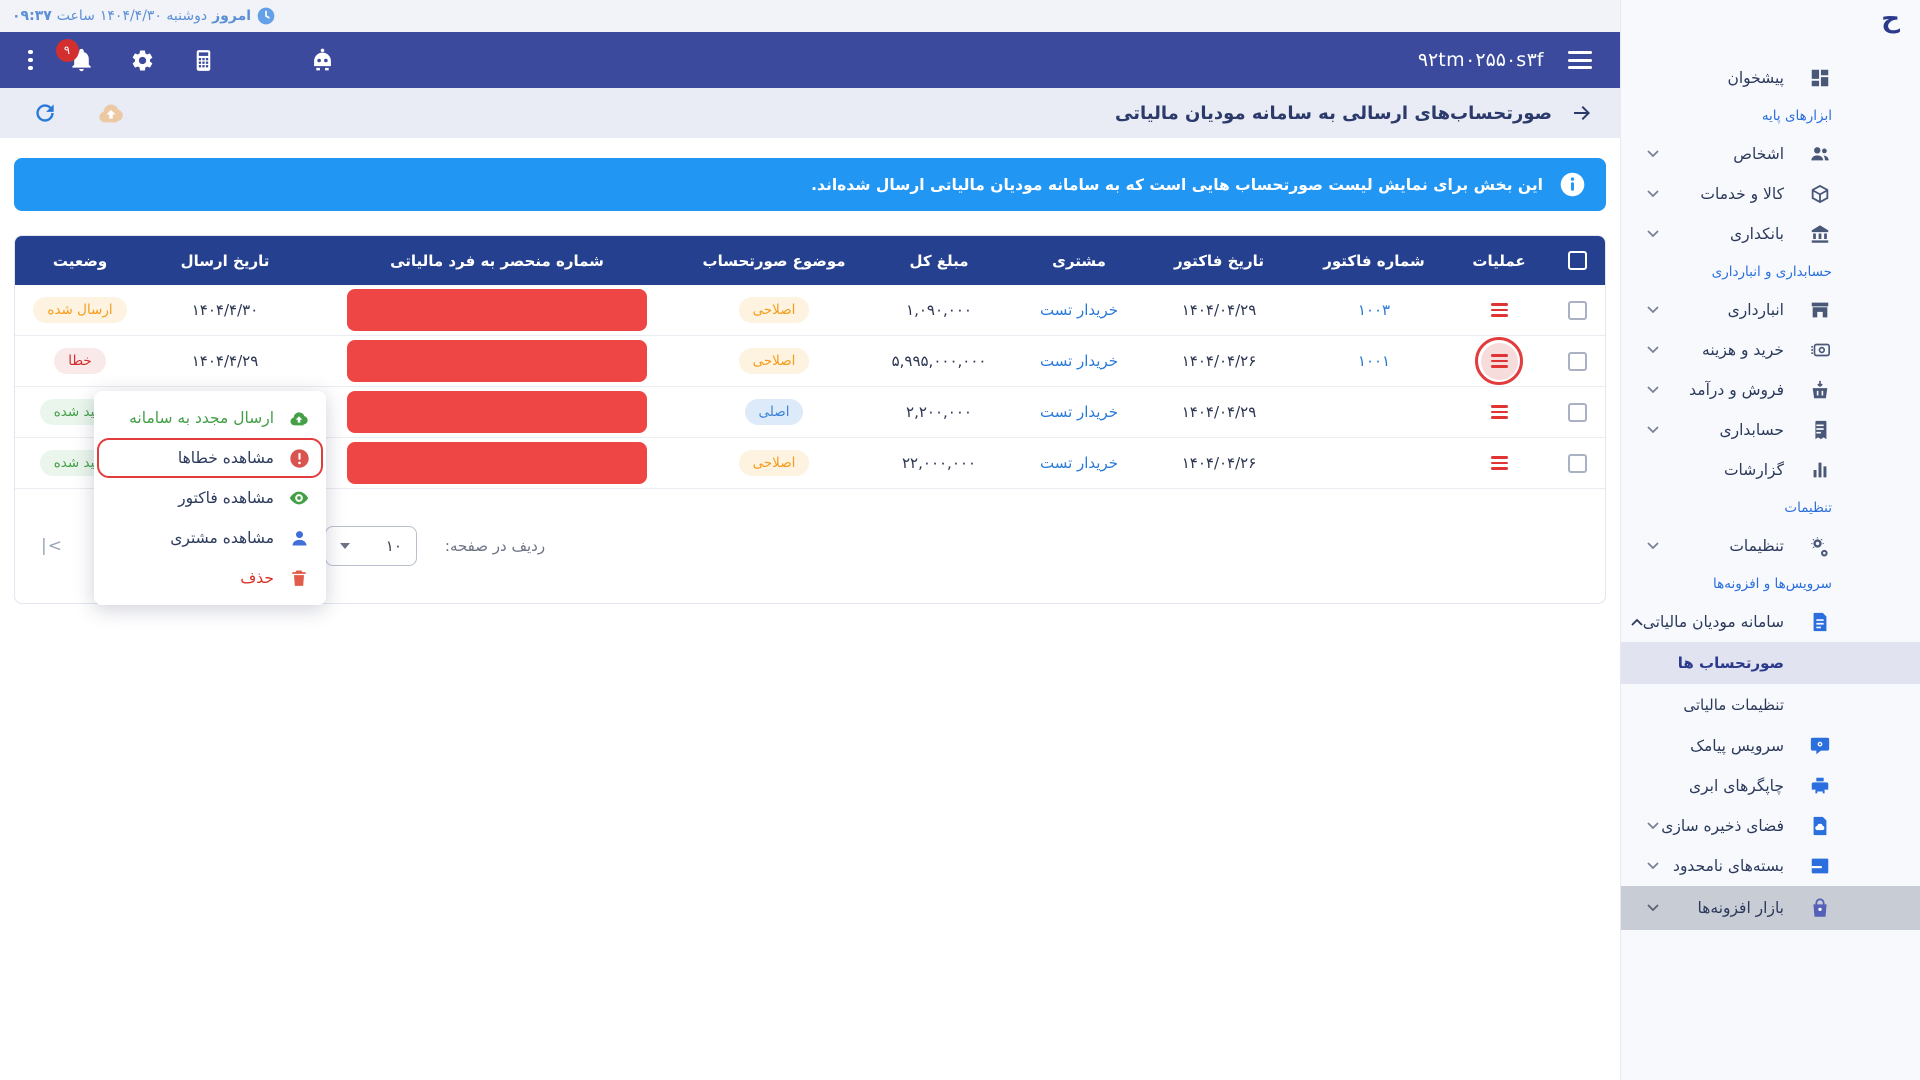 Image resolution: width=1920 pixels, height=1080 pixels. Describe the element at coordinates (1820, 866) in the screenshot. I see `packages-box-icon` at that location.